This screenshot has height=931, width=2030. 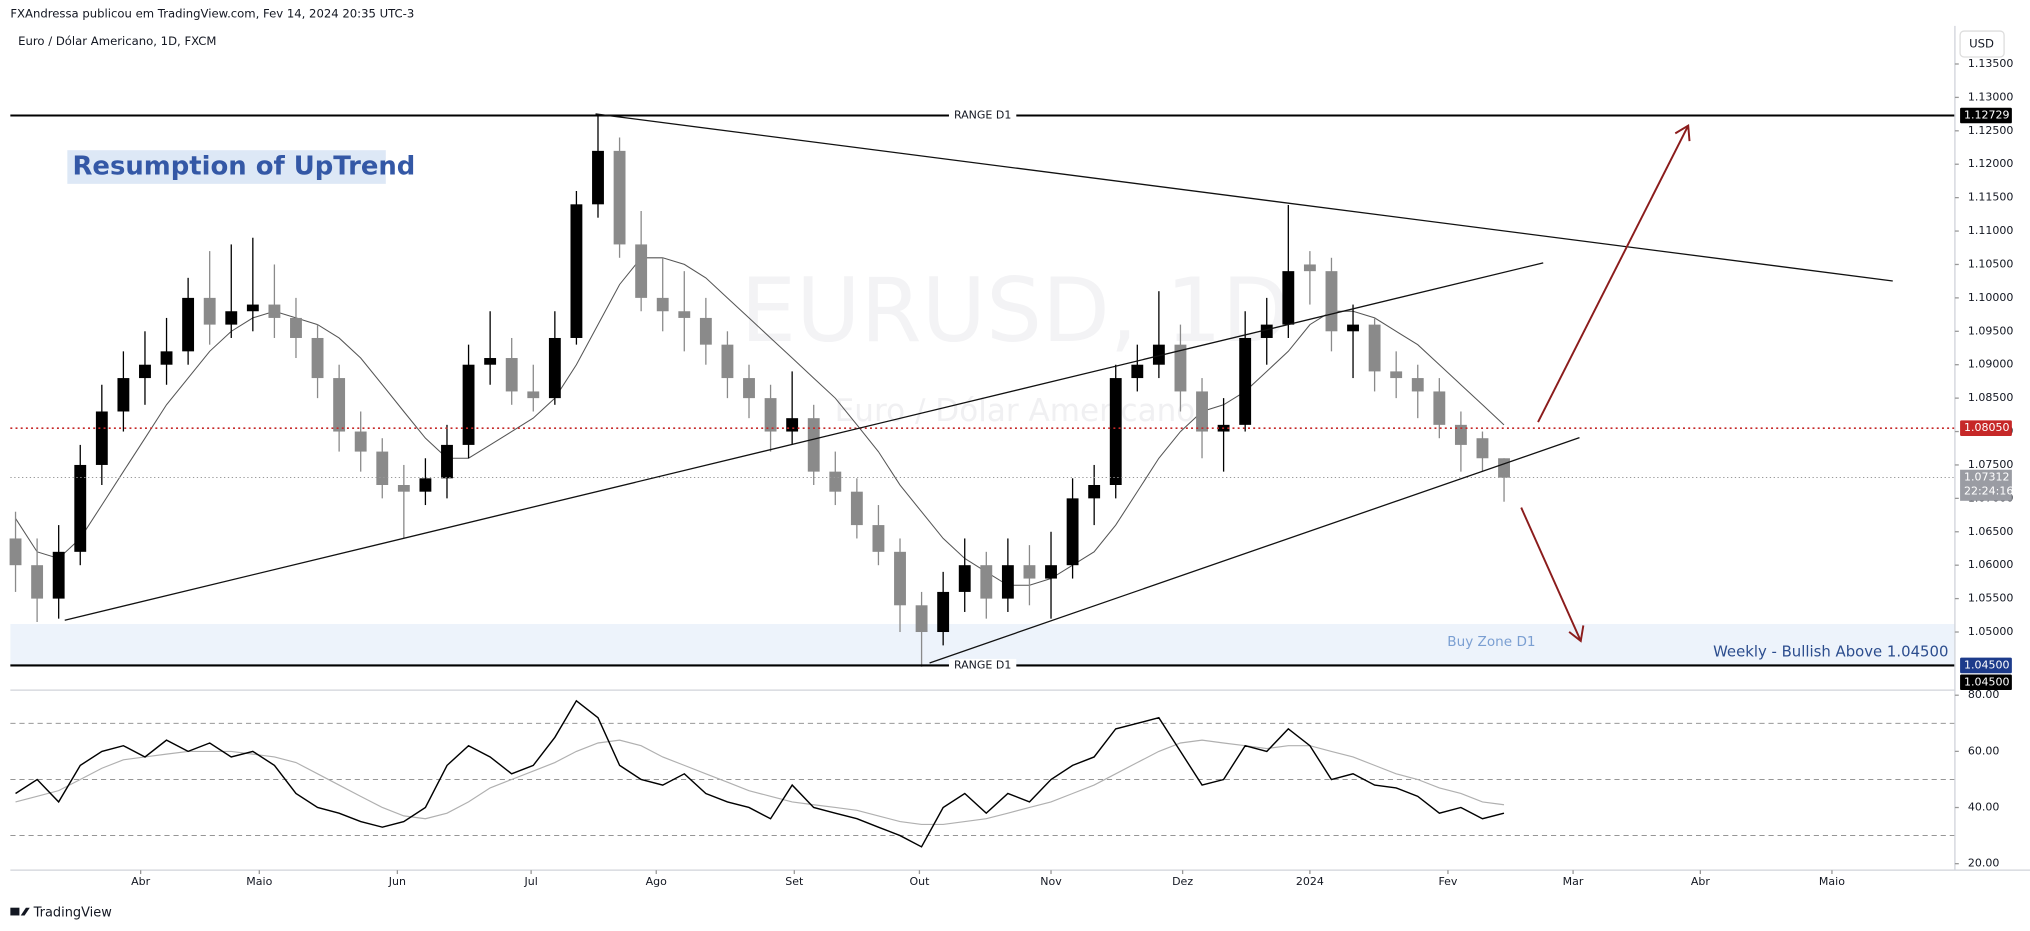 I want to click on arrows, so click(x=1605, y=383).